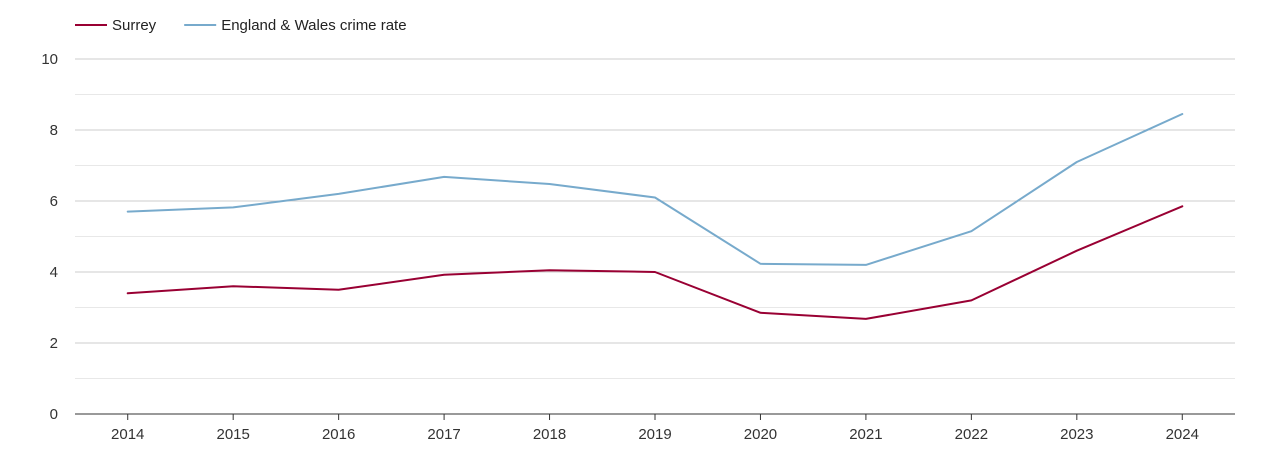  Describe the element at coordinates (313, 25) in the screenshot. I see `legend-label: England & Wales crime rate` at that location.